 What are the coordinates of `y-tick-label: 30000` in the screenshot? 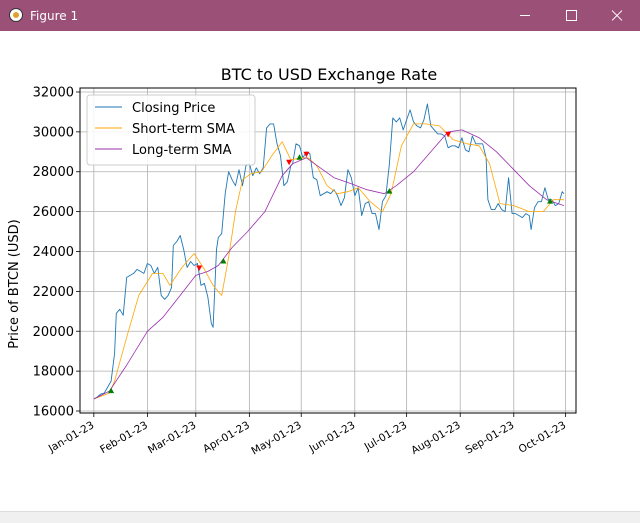 It's located at (53, 132).